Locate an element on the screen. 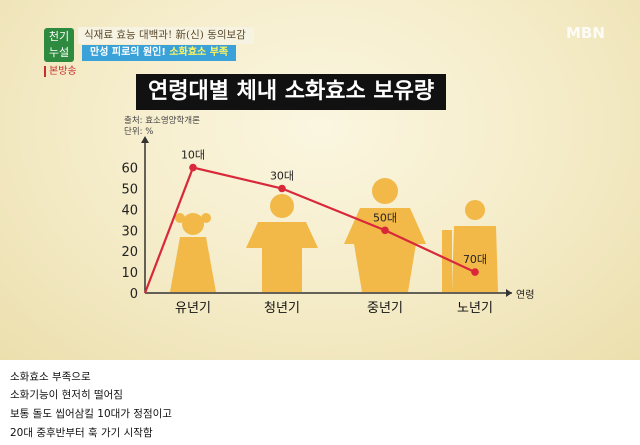 This screenshot has width=640, height=445. y-tick-label: 60 is located at coordinates (129, 169).